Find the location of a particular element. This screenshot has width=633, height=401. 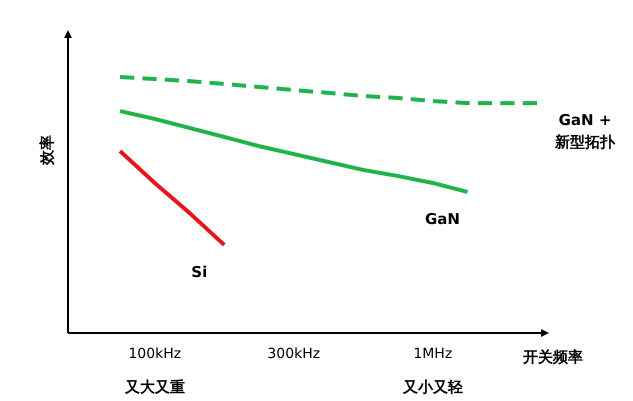

y-axis-title: 效率 is located at coordinates (47, 150).